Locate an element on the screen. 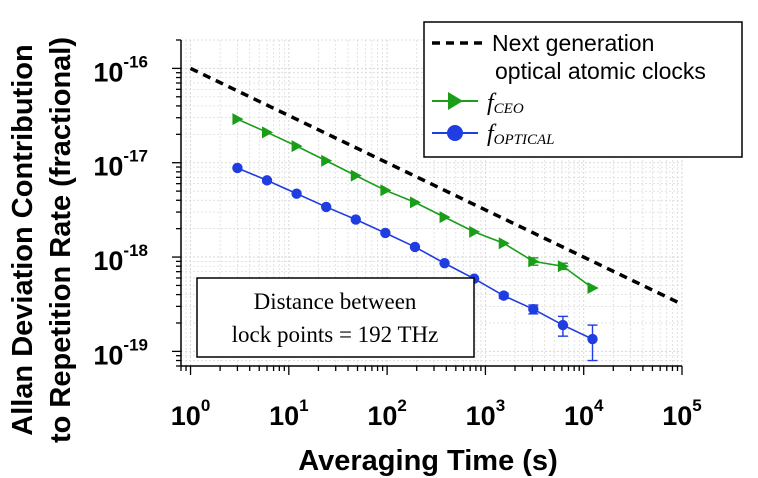 This screenshot has height=478, width=758. x-tick-exp: 1 is located at coordinates (303, 405).